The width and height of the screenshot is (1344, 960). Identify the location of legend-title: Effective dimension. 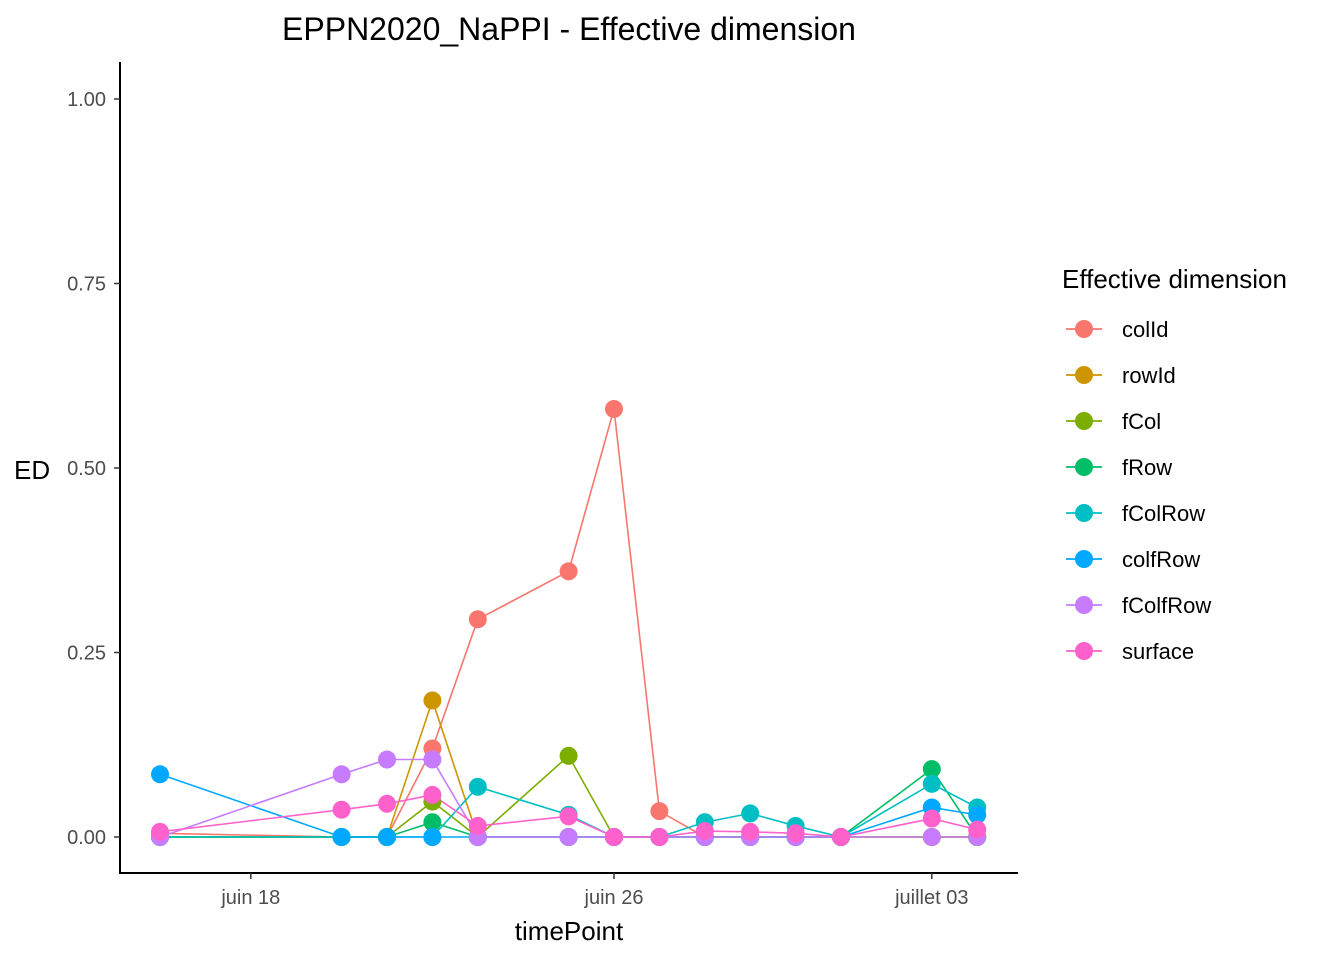
(1174, 279).